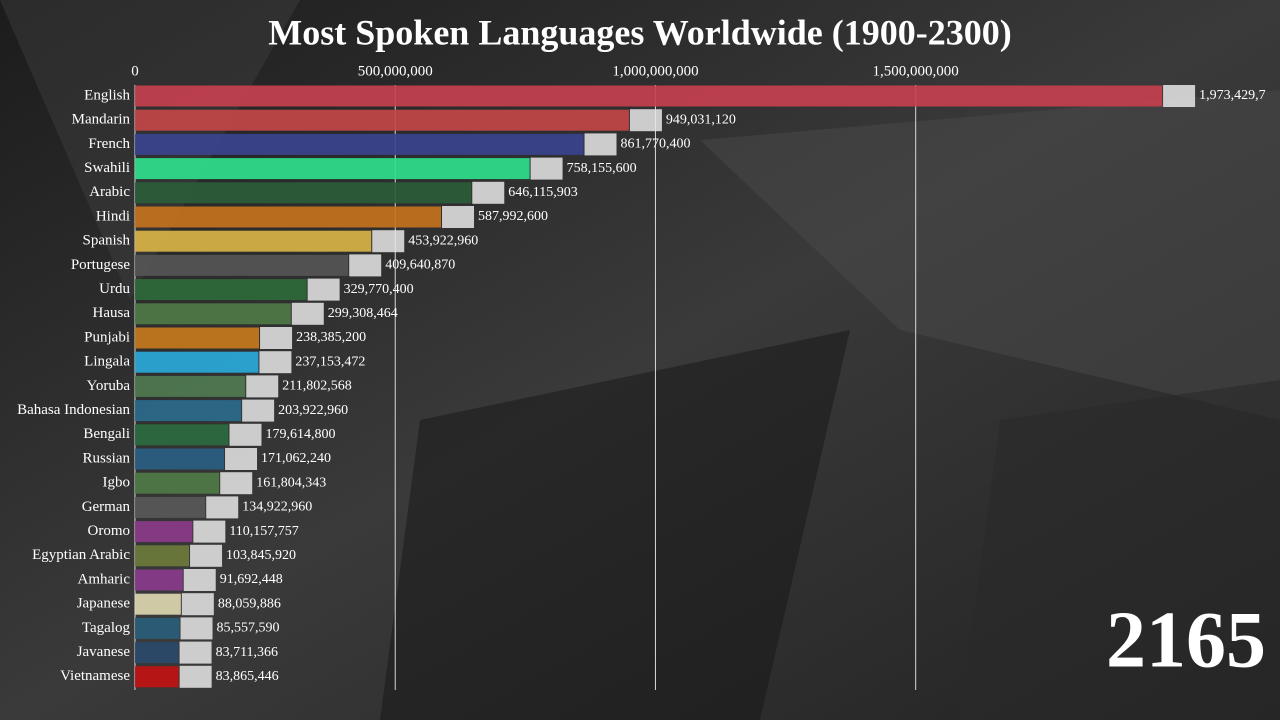  What do you see at coordinates (1232, 95) in the screenshot?
I see `value-label: 1,973,429,7` at bounding box center [1232, 95].